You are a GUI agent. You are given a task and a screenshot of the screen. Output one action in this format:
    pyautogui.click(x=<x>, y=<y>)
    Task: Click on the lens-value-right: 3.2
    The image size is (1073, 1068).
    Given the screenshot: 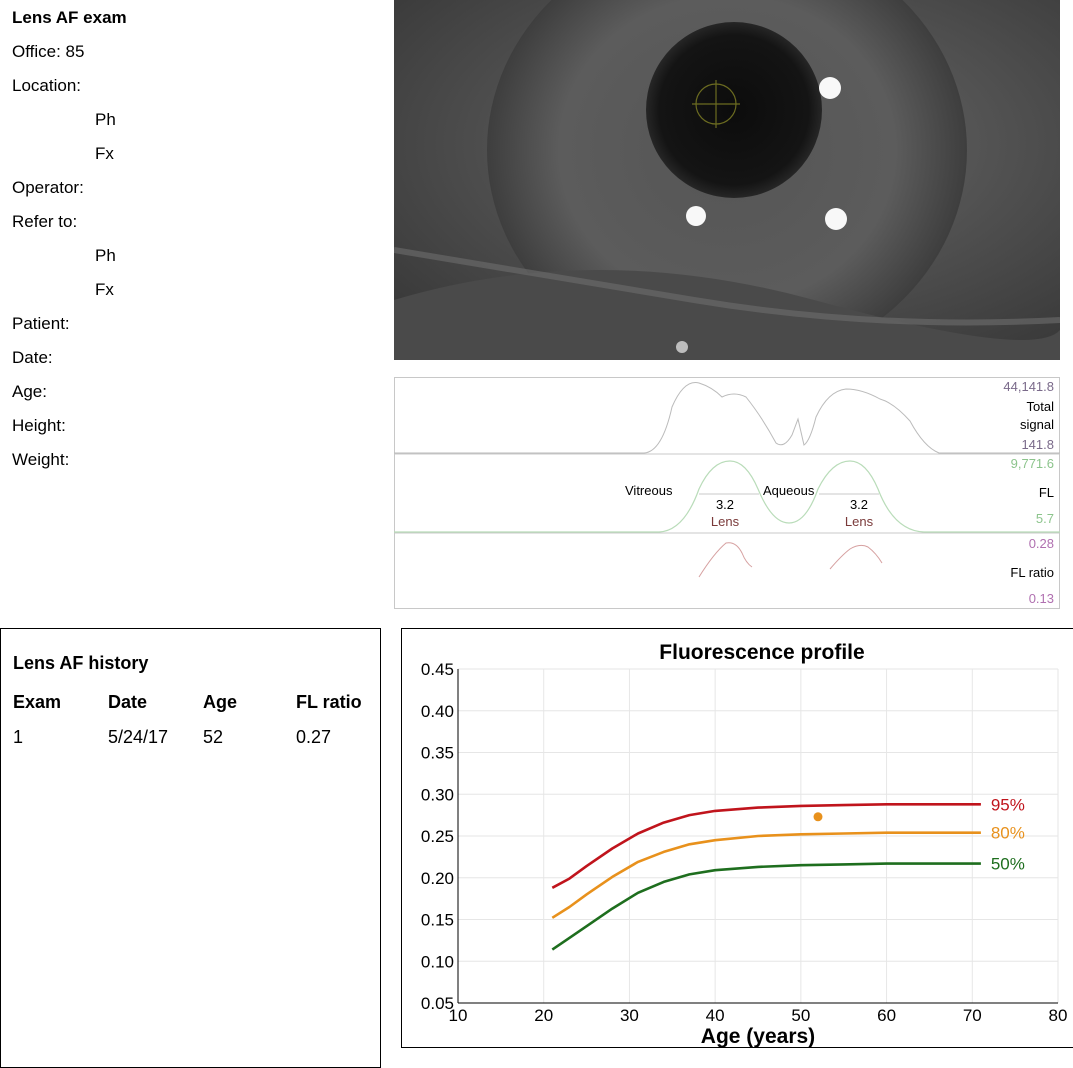 What is the action you would take?
    pyautogui.click(x=859, y=504)
    